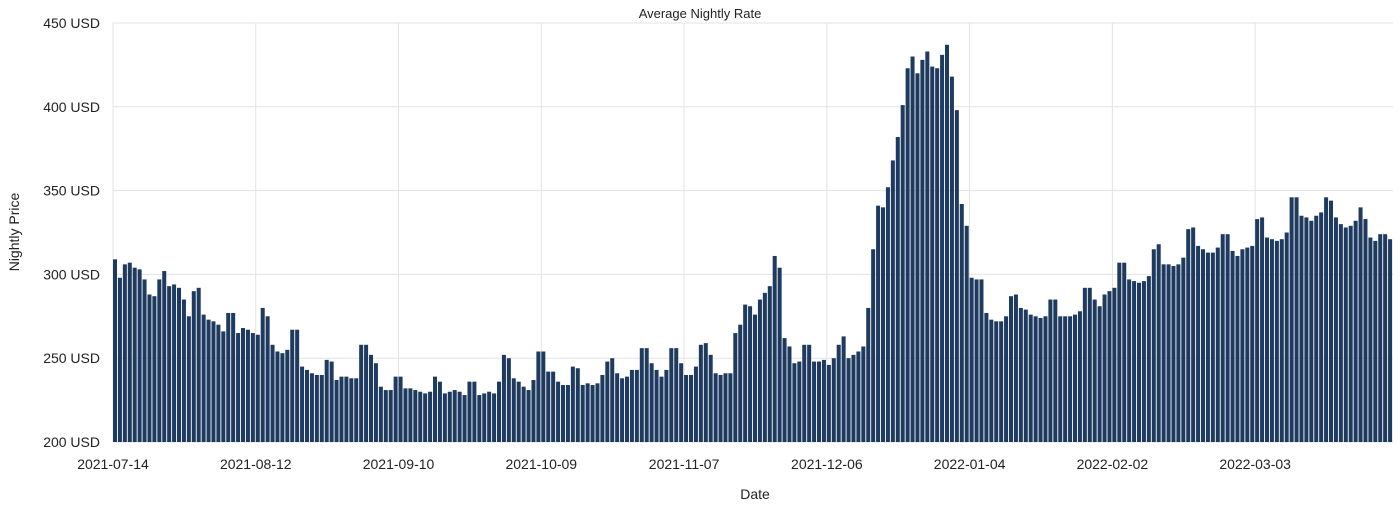 This screenshot has height=506, width=1400. I want to click on chart-title: Average Nightly Rate, so click(700, 13).